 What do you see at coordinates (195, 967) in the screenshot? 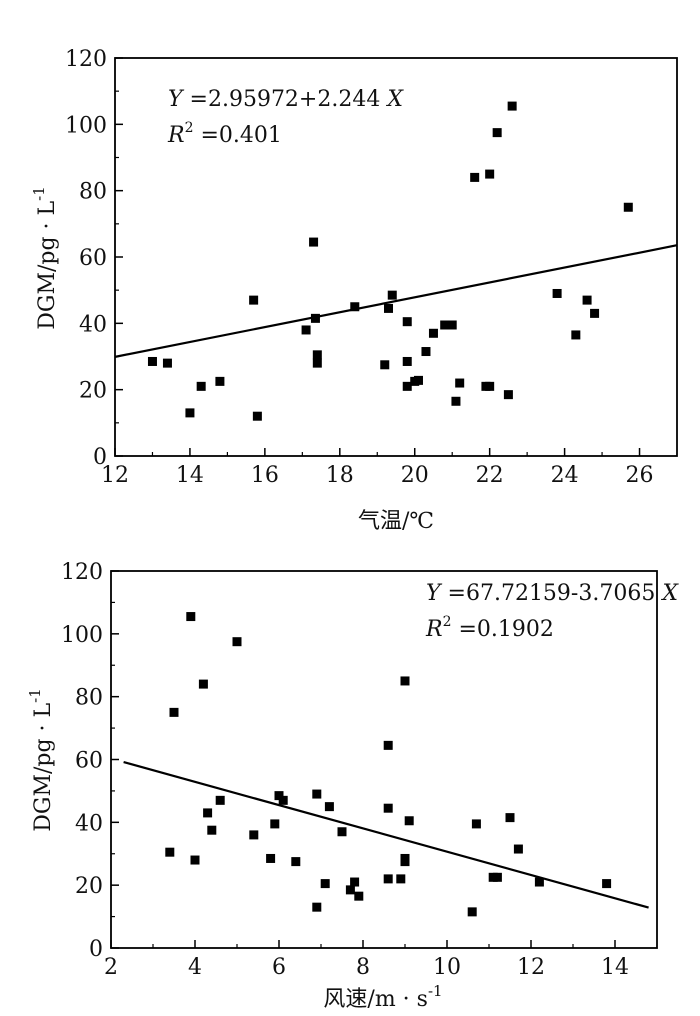
I see `x-tick-label: 4` at bounding box center [195, 967].